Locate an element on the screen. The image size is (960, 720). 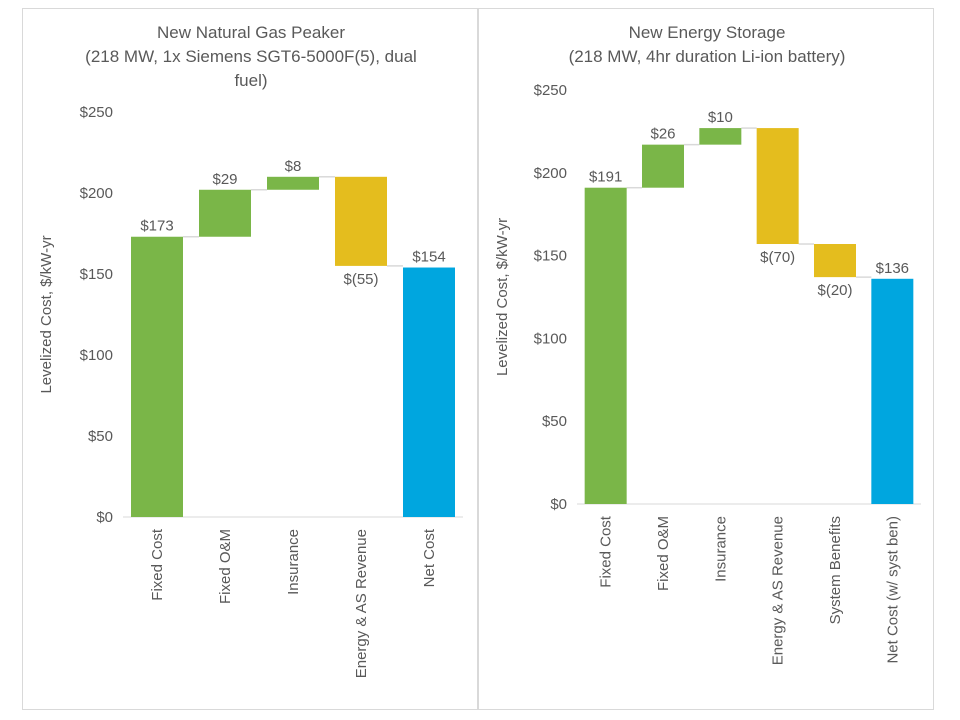
category-label: Net Cost is located at coordinates (429, 557).